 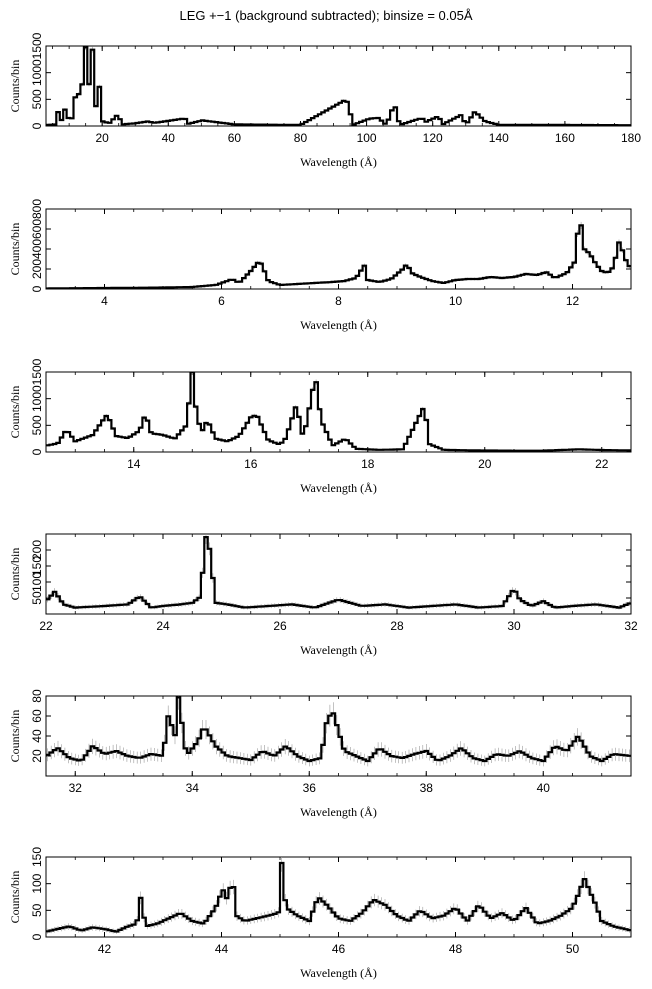 I want to click on y-tick-label: 40, so click(x=37, y=736).